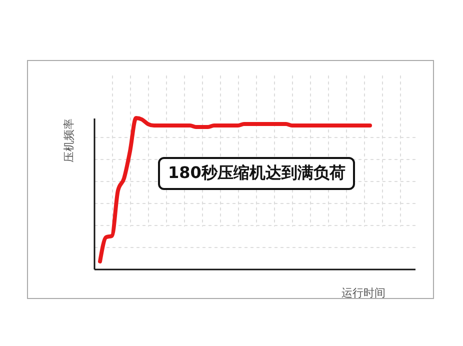  Describe the element at coordinates (364, 293) in the screenshot. I see `x-axis-title: 运行时间` at that location.